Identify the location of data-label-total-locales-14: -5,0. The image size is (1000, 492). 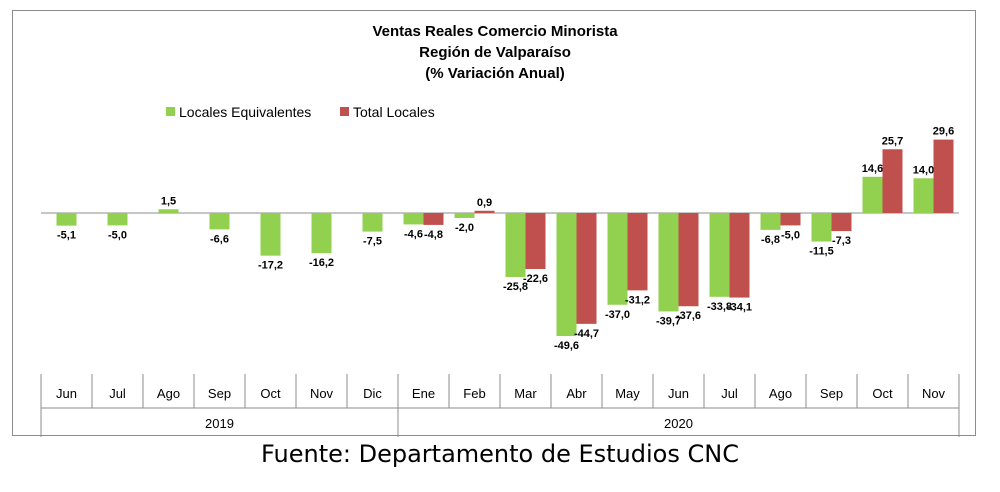
(790, 235).